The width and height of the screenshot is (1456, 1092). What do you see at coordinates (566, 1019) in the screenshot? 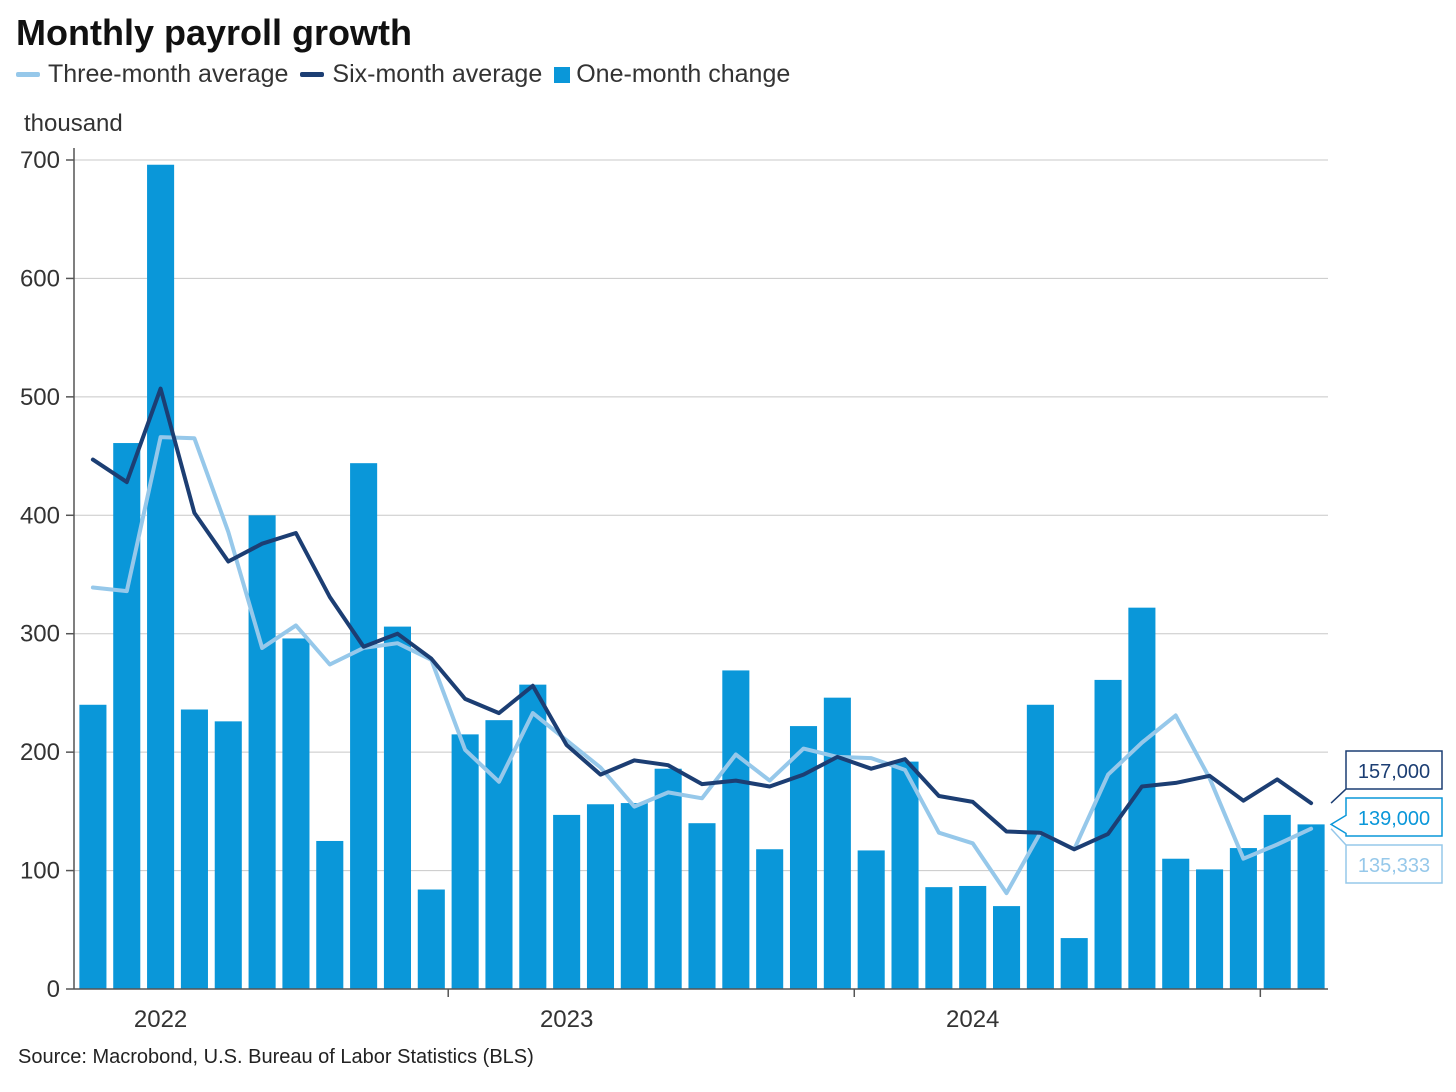
I see `x-tick-label: 2023` at bounding box center [566, 1019].